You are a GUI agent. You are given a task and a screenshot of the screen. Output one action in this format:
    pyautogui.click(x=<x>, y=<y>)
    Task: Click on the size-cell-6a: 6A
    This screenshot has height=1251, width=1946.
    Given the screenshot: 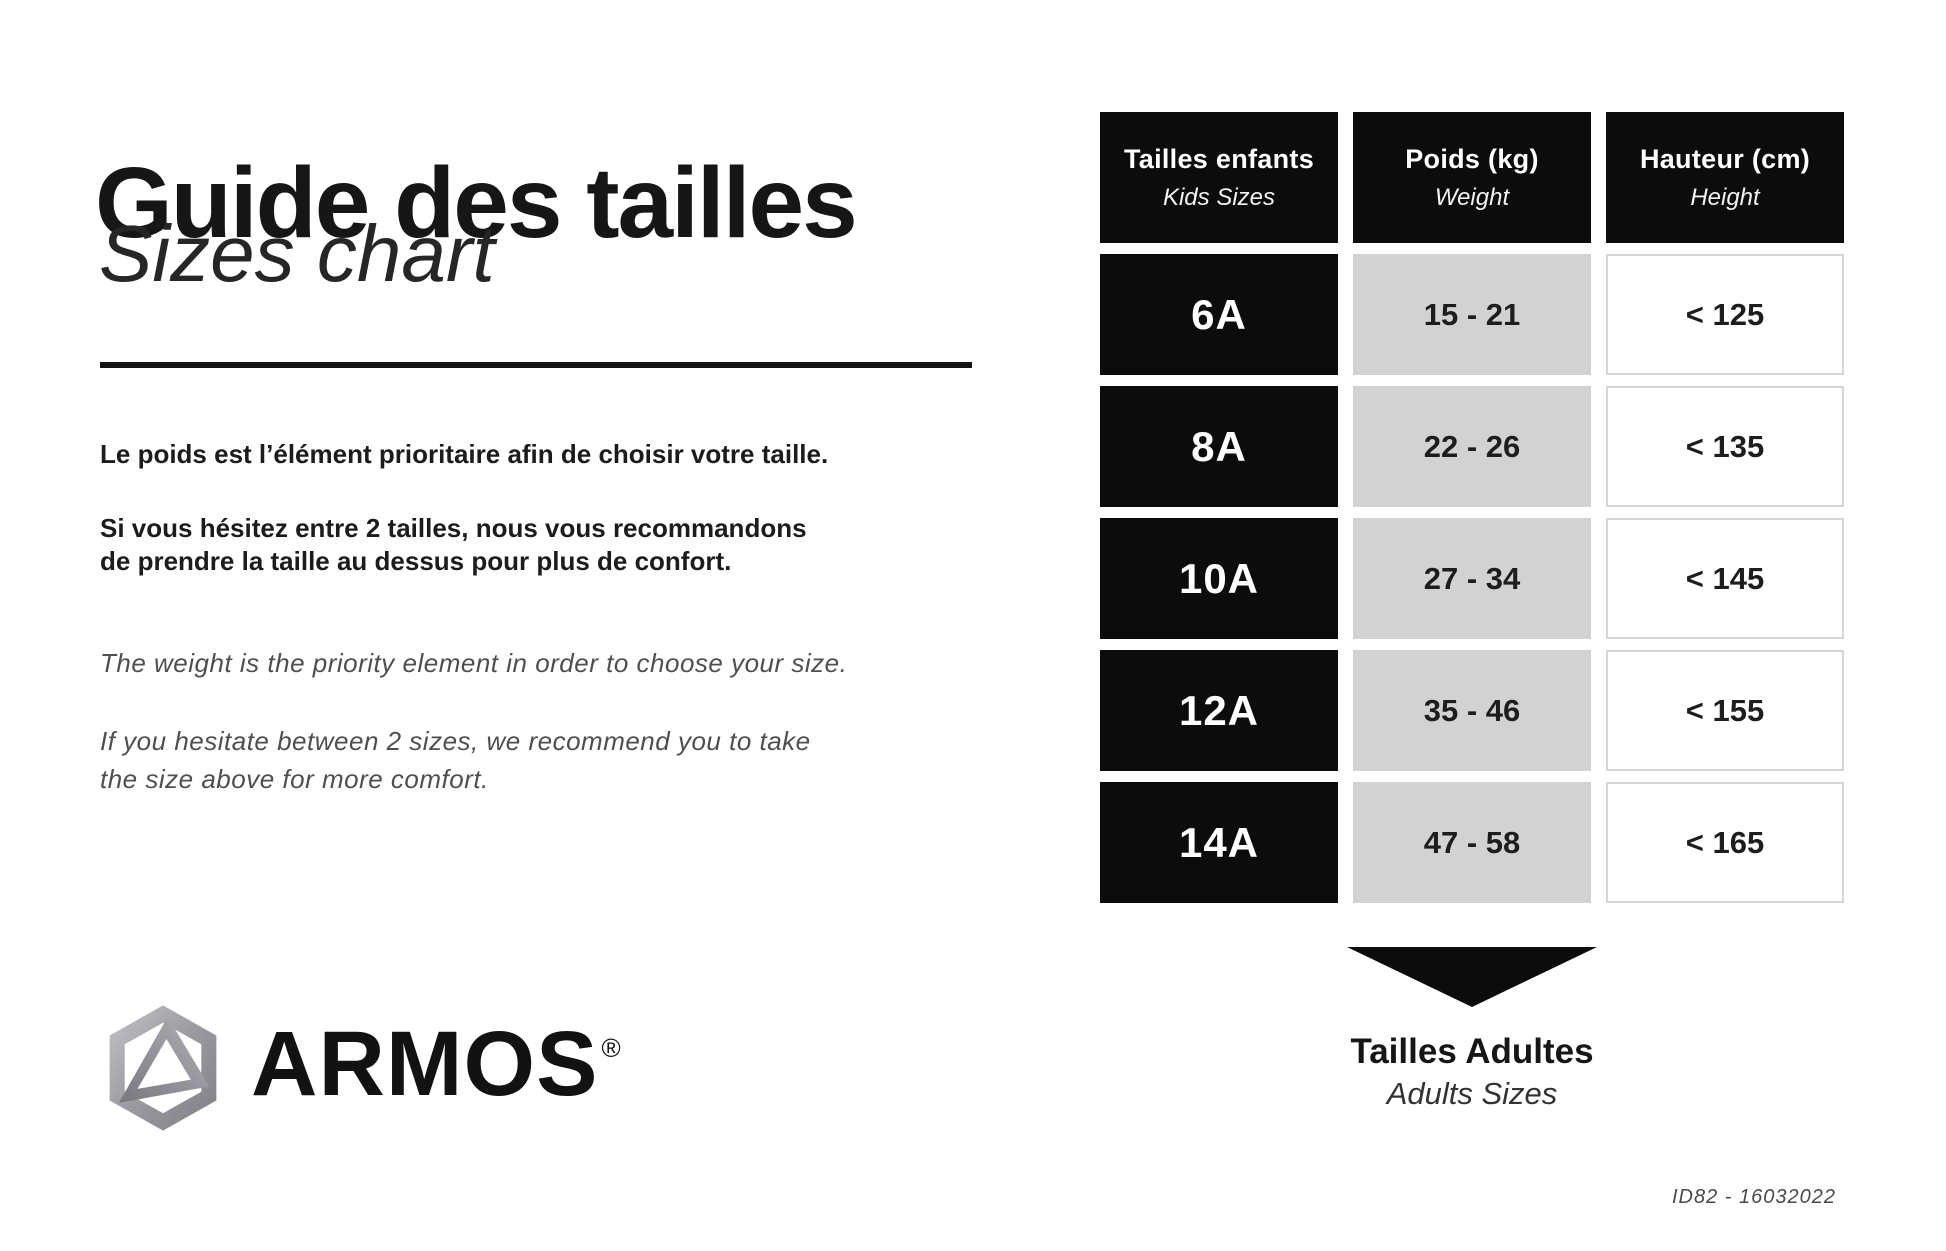 What is the action you would take?
    pyautogui.click(x=1219, y=314)
    